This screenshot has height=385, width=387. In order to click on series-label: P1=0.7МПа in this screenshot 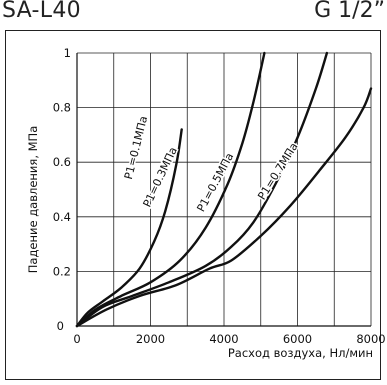, I will do `click(277, 171)`.